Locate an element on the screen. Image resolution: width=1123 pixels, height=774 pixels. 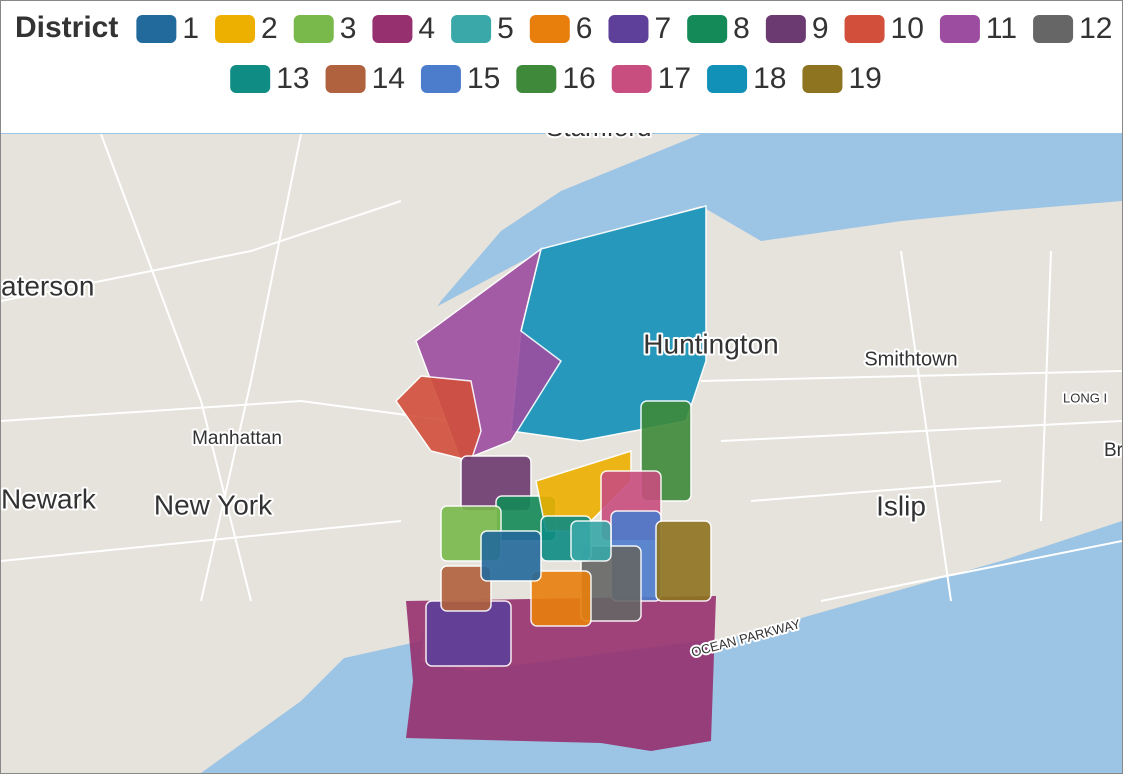
legend-label: 19 is located at coordinates (864, 78).